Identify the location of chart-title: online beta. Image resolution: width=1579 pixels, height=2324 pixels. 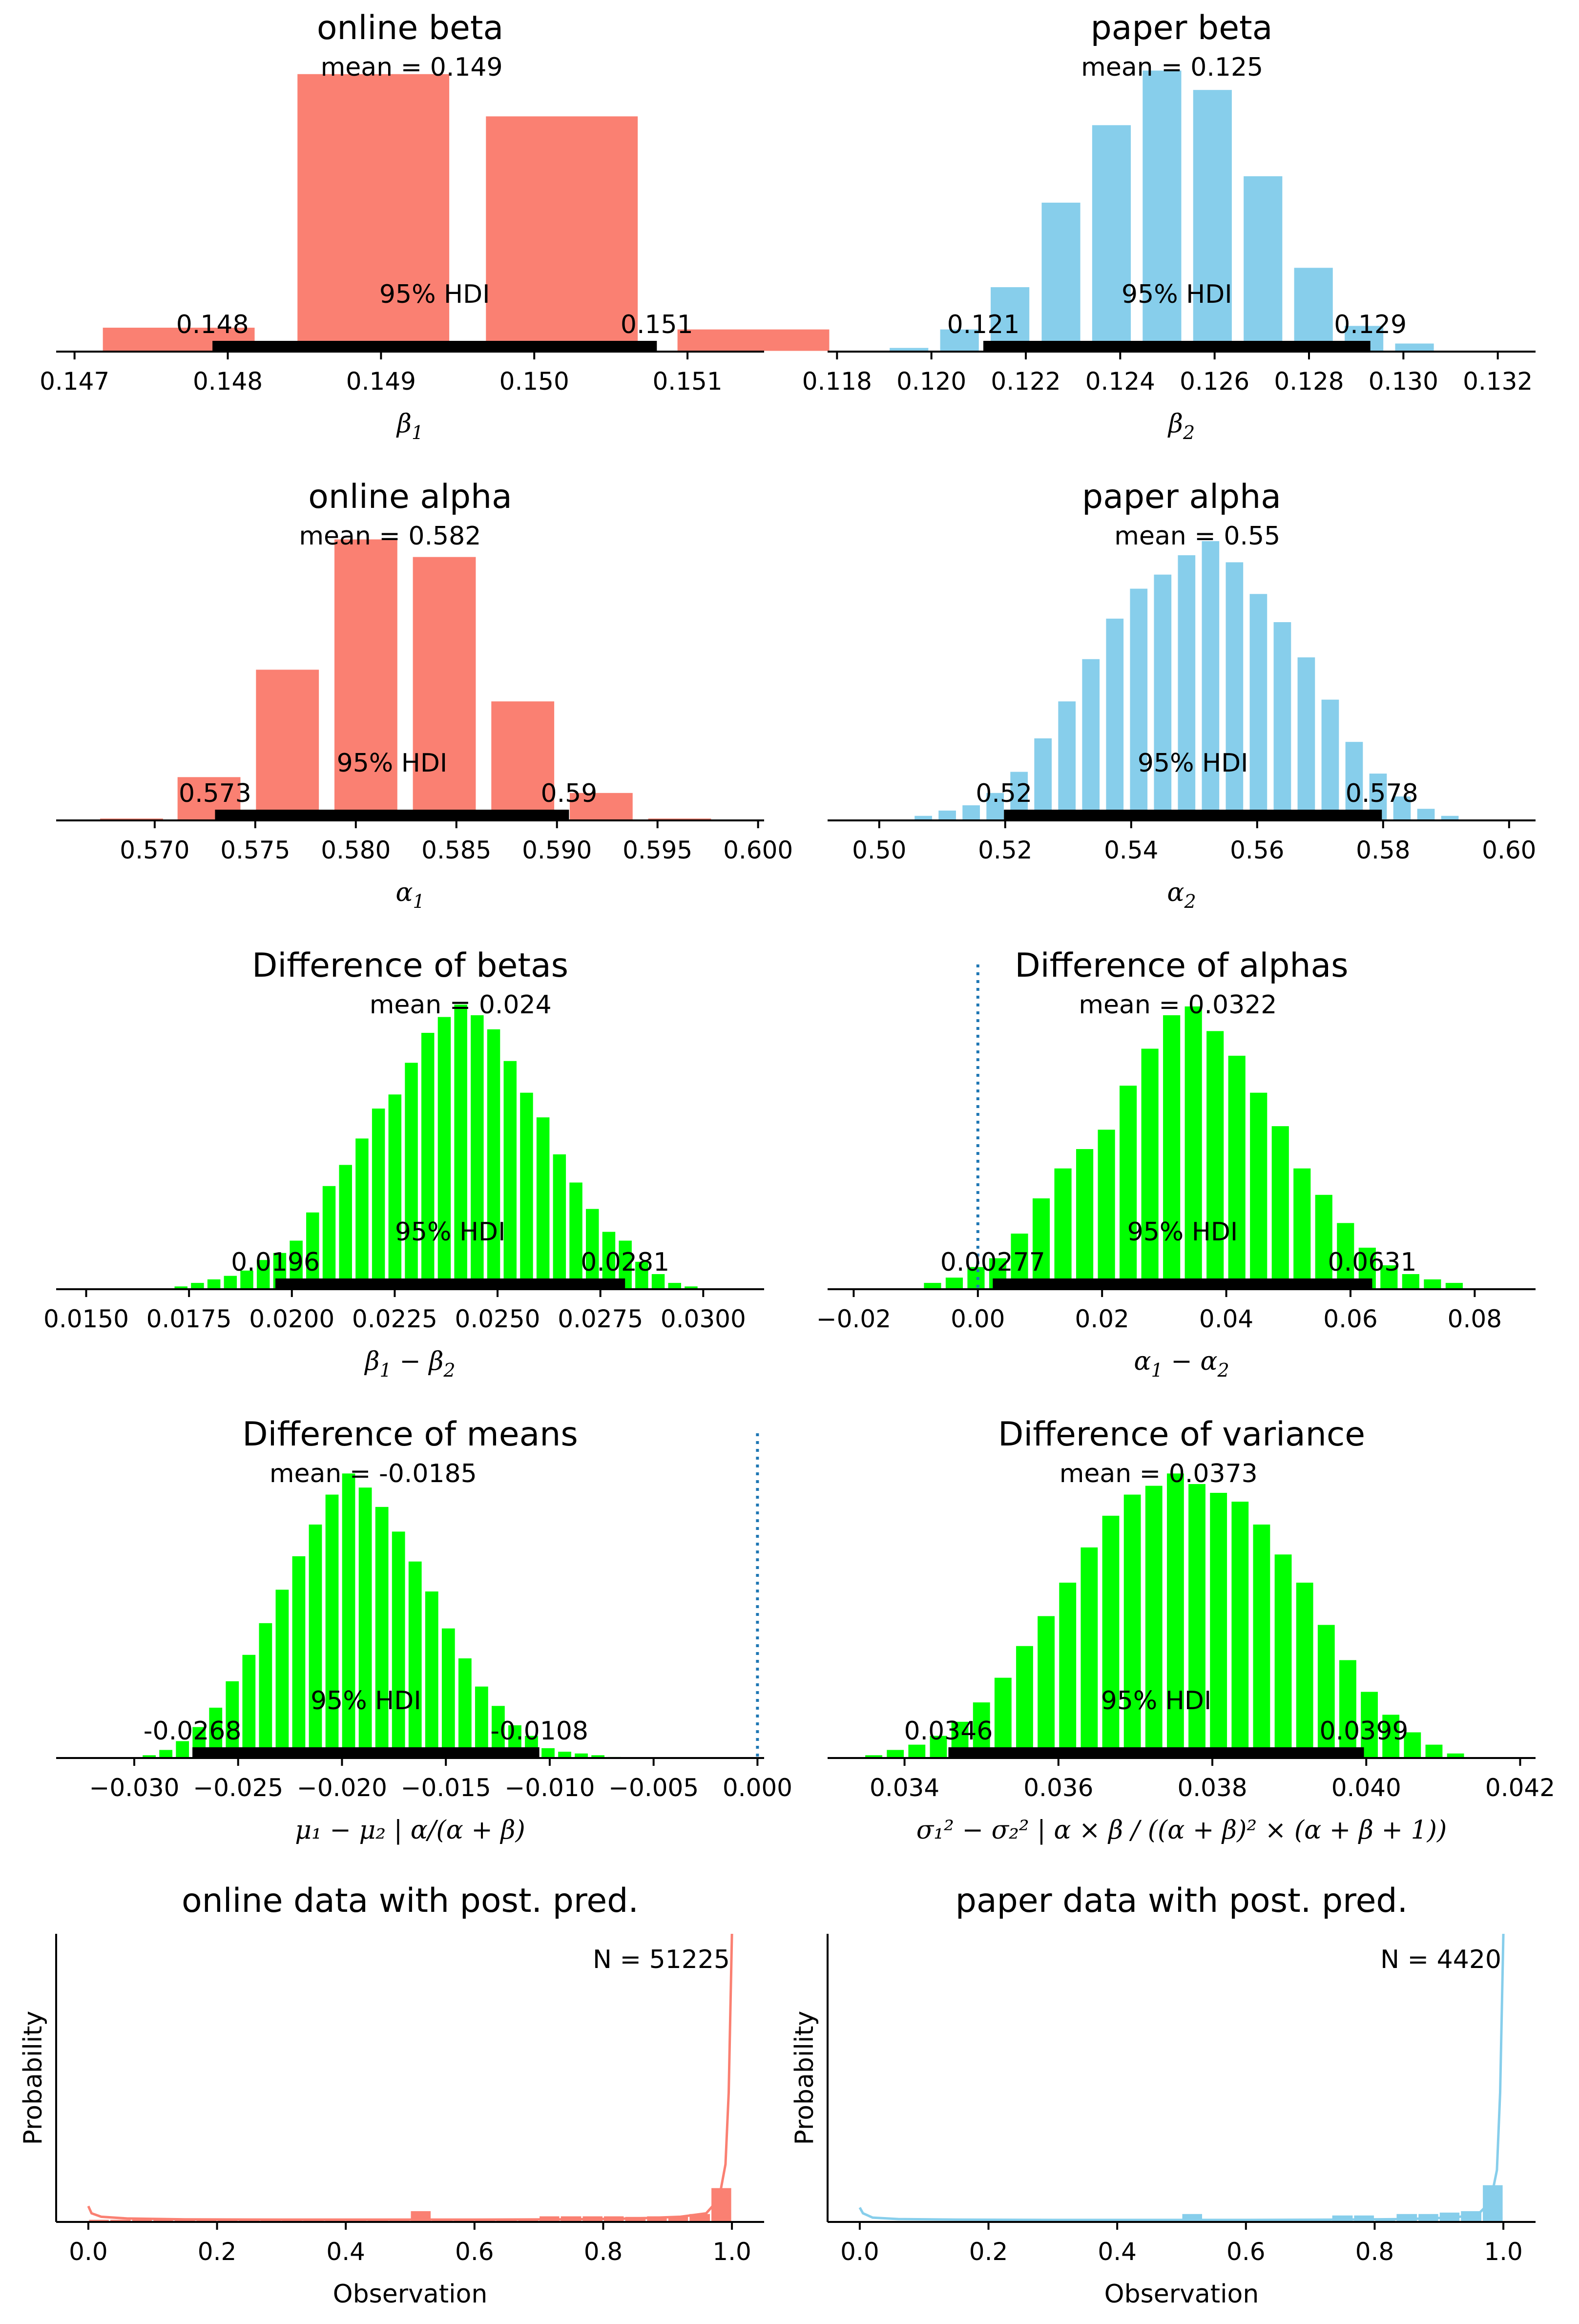
(410, 28).